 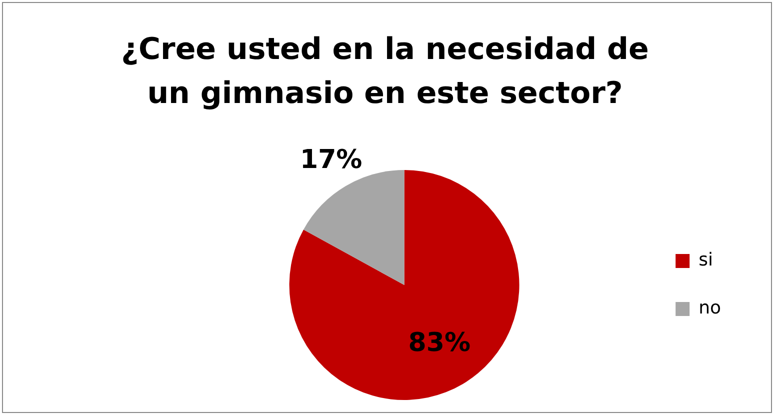 What do you see at coordinates (331, 160) in the screenshot?
I see `data-label: 17%` at bounding box center [331, 160].